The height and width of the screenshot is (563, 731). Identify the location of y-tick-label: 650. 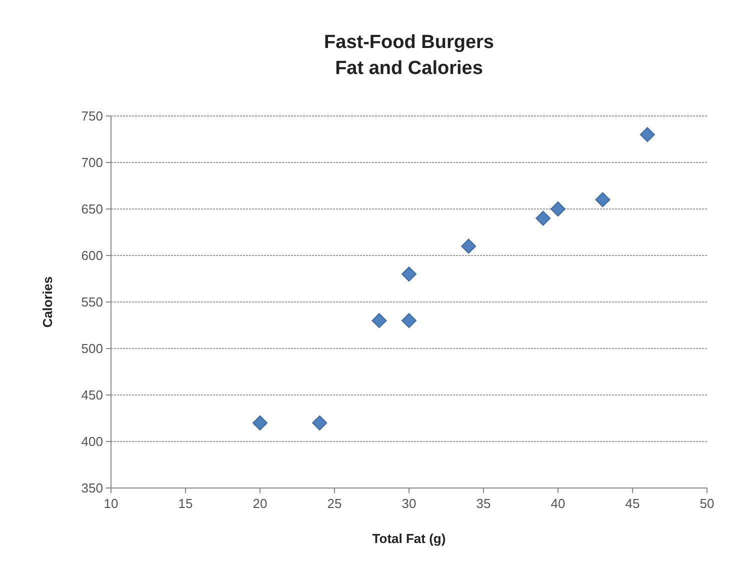
(92, 209).